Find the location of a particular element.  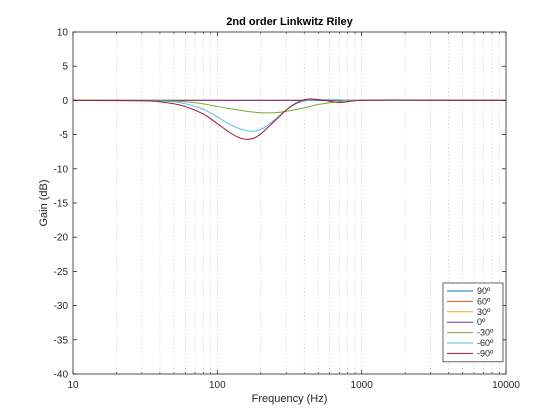

x-axis-label: Frequency (Hz) is located at coordinates (290, 399).